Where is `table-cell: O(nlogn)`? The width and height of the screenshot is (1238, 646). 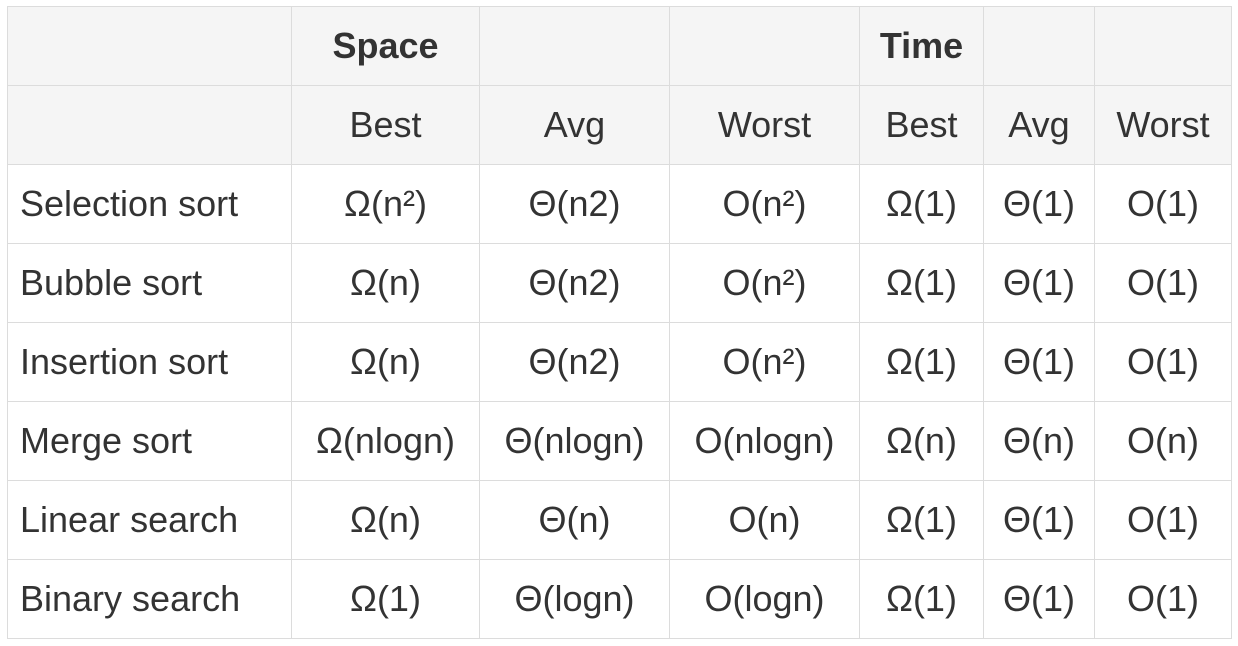
table-cell: O(nlogn) is located at coordinates (764, 441).